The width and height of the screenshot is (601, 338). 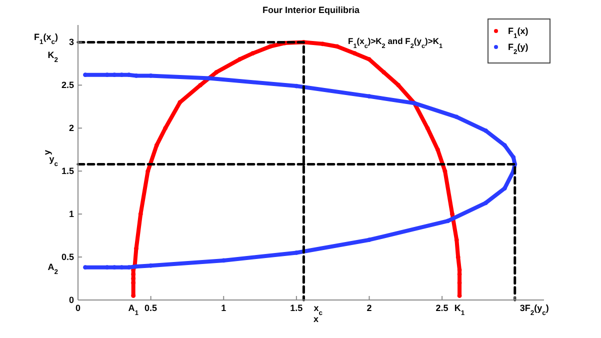 I want to click on x-tick-label: 2.5, so click(x=442, y=308).